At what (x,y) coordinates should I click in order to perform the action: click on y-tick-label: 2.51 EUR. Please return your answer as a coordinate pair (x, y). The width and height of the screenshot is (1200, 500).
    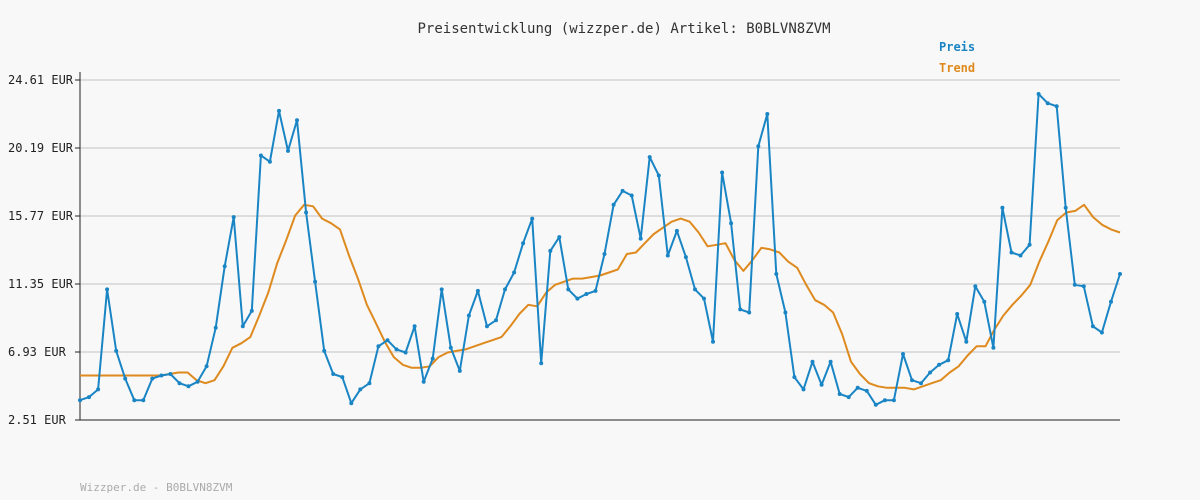
    Looking at the image, I should click on (37, 420).